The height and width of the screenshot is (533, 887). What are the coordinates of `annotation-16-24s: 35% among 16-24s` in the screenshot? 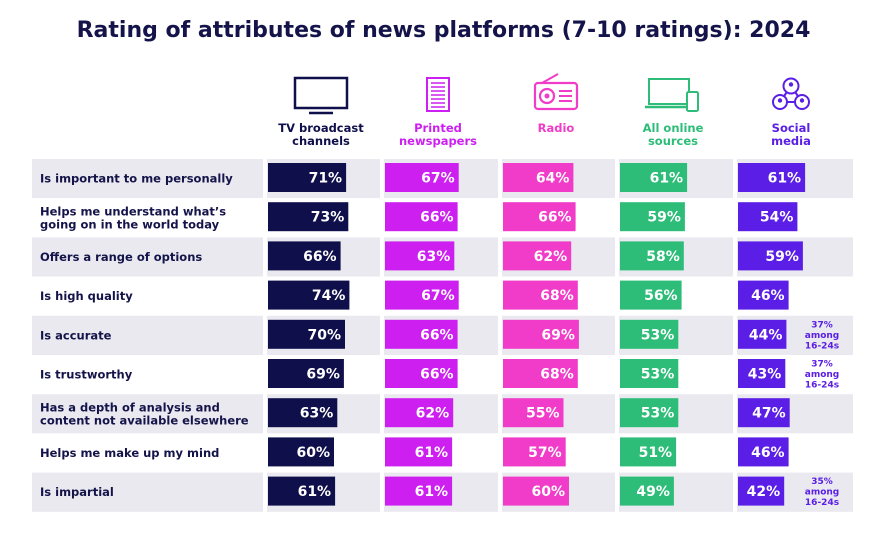 It's located at (822, 492).